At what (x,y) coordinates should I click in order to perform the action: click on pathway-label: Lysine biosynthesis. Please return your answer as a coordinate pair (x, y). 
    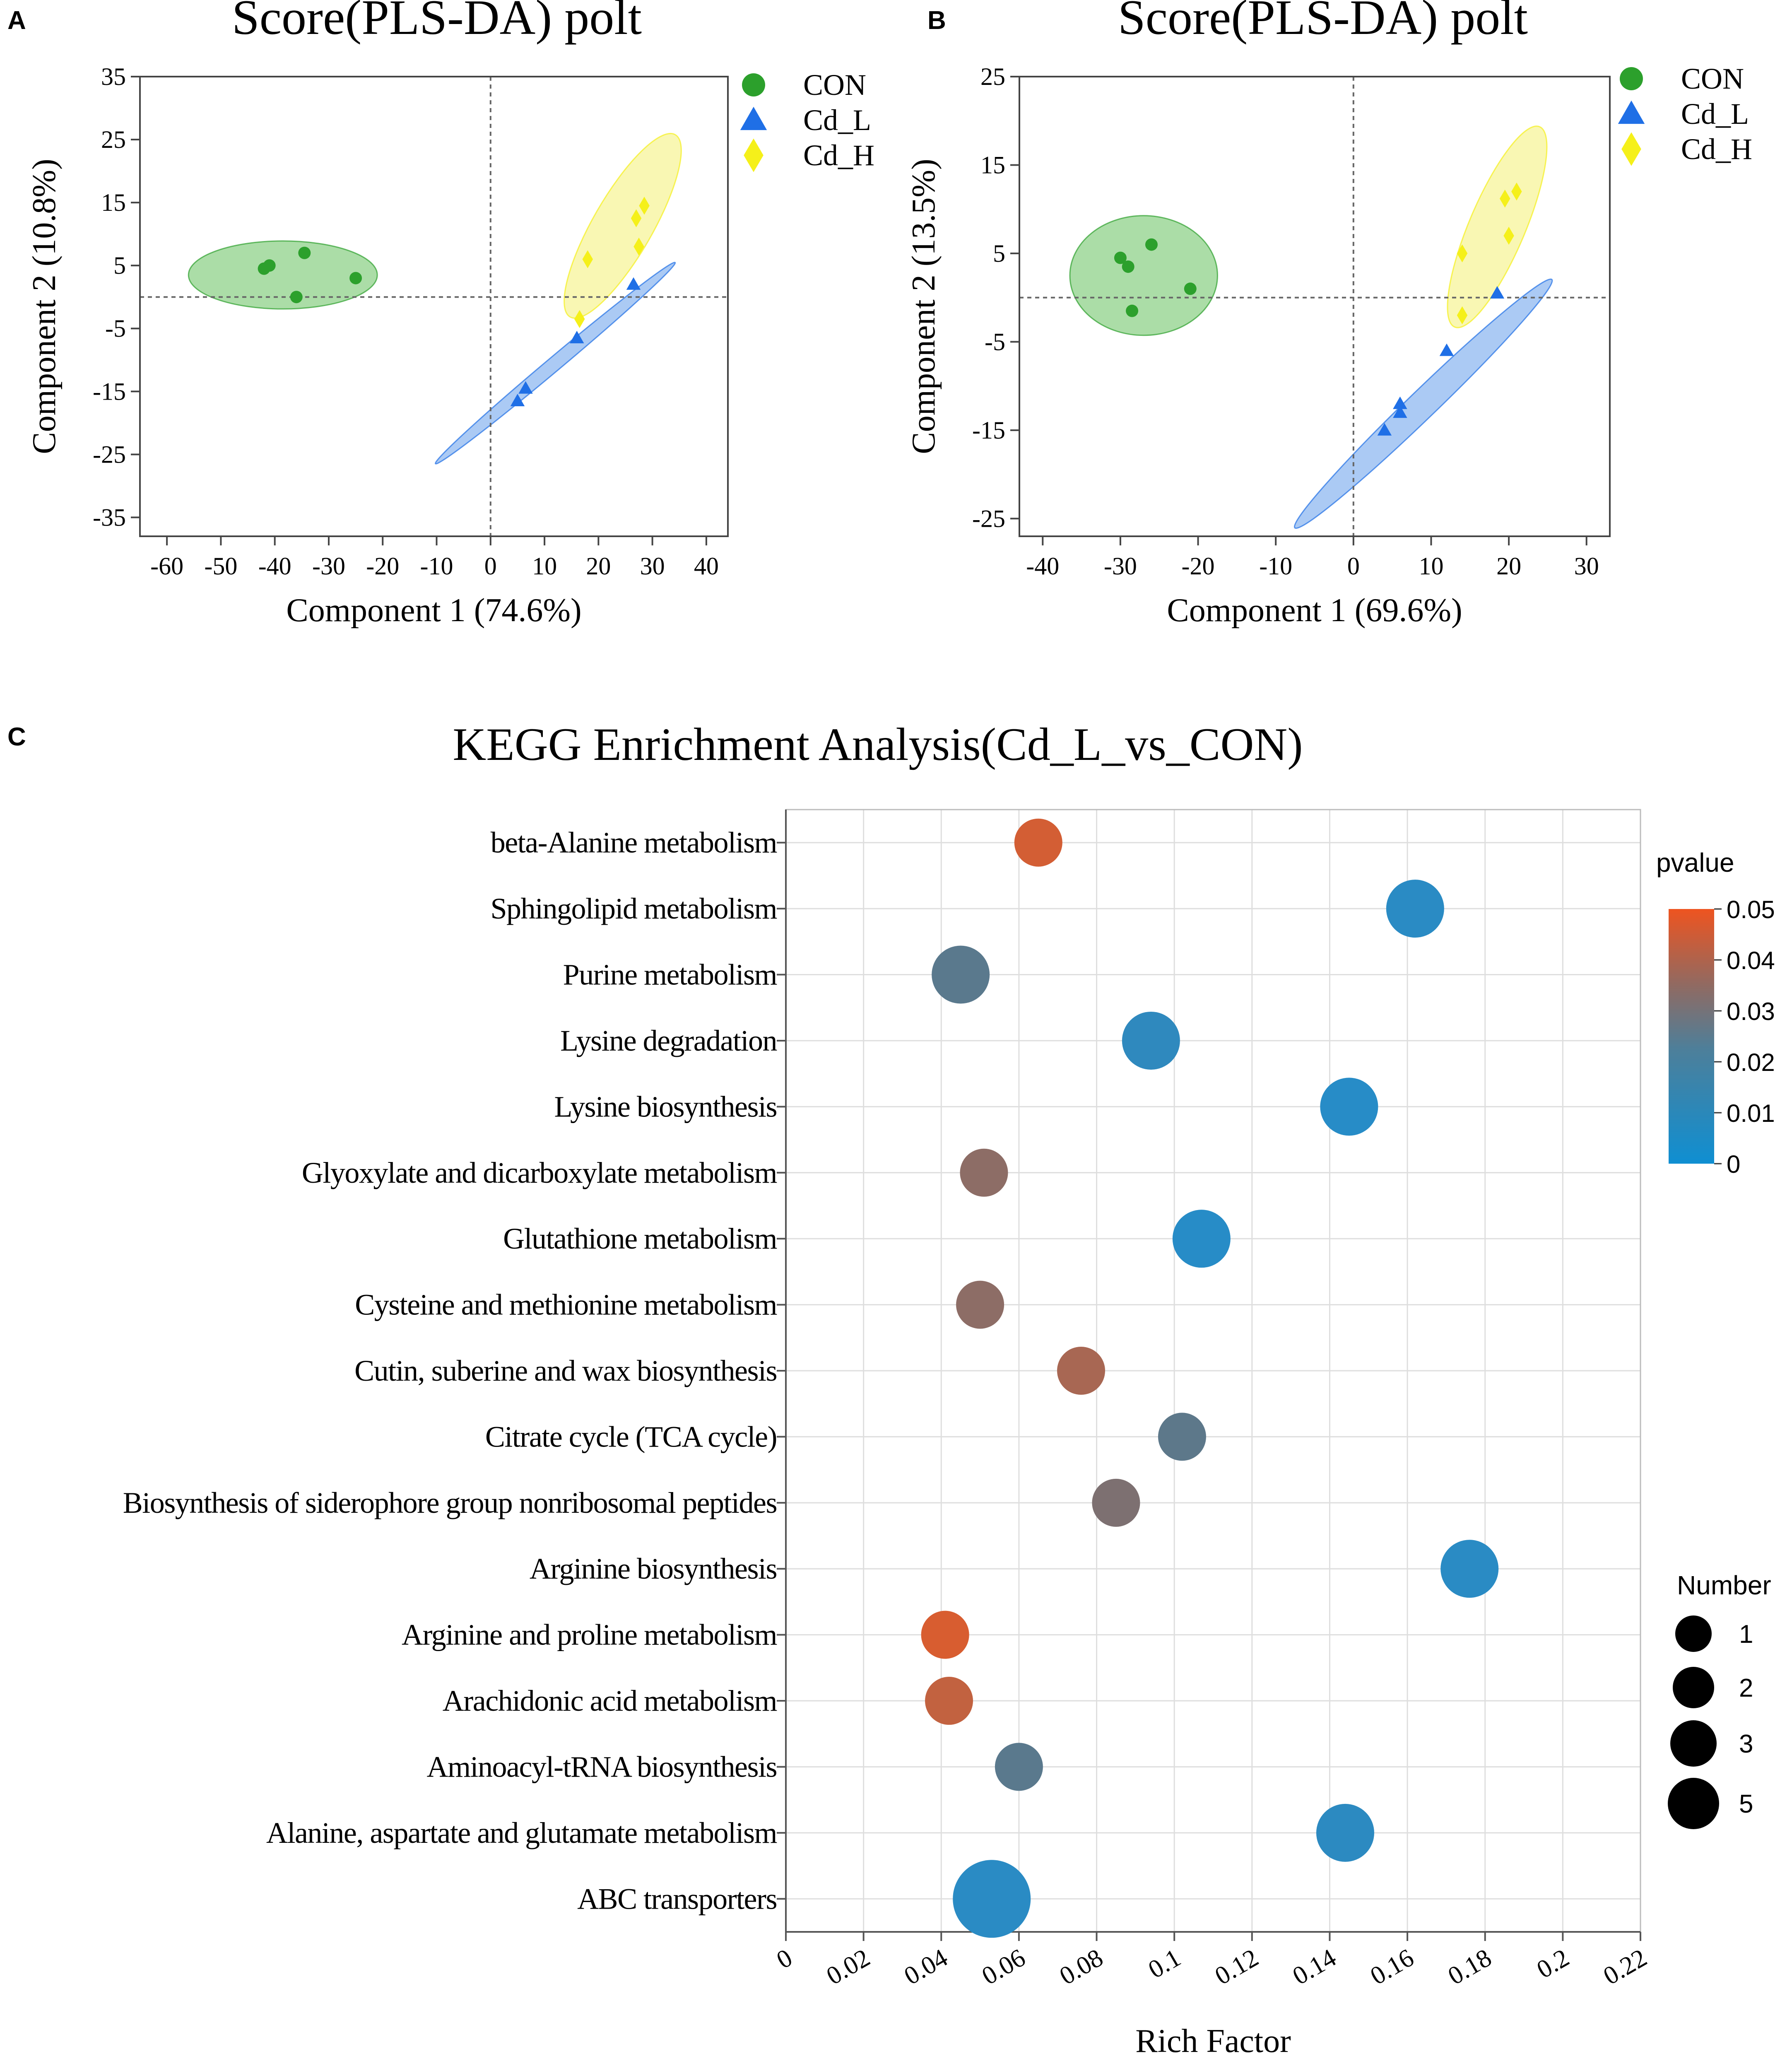
    Looking at the image, I should click on (666, 1106).